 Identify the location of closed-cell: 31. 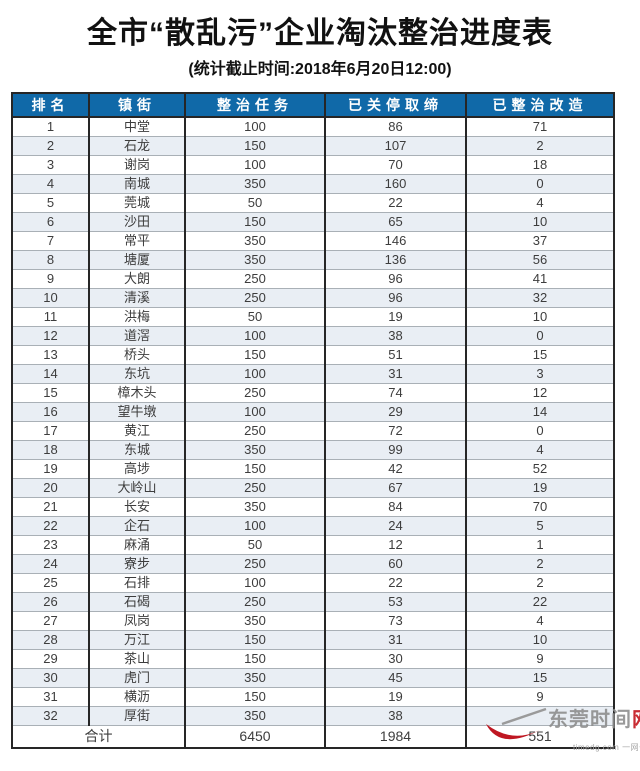
(395, 640).